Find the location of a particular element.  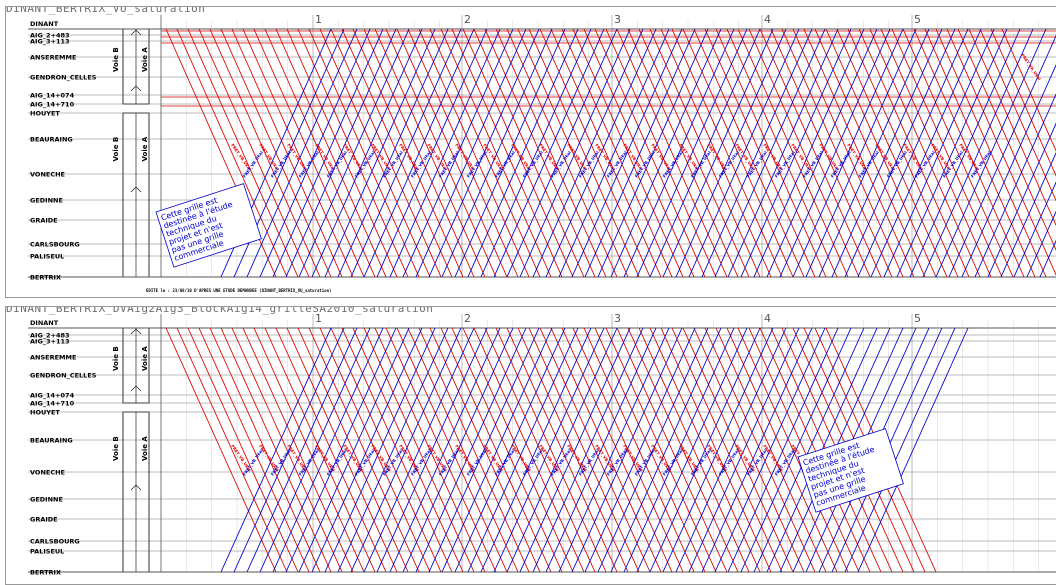

station-label: BERTRIX is located at coordinates (45, 278).